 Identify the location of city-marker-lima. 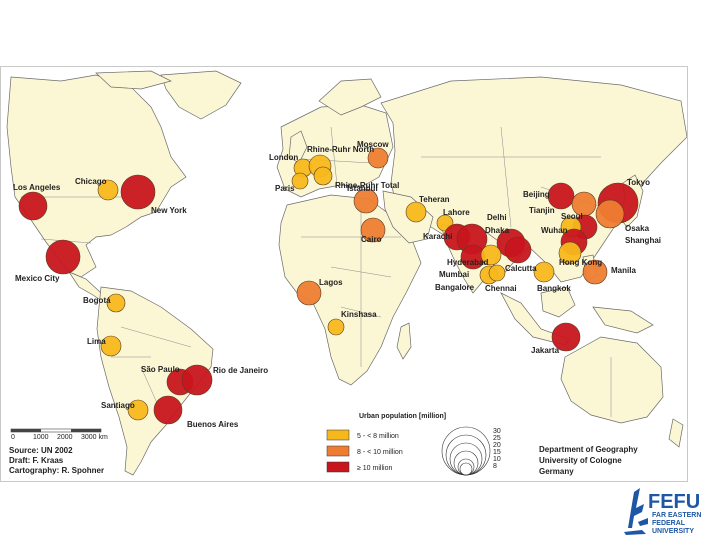
(111, 346).